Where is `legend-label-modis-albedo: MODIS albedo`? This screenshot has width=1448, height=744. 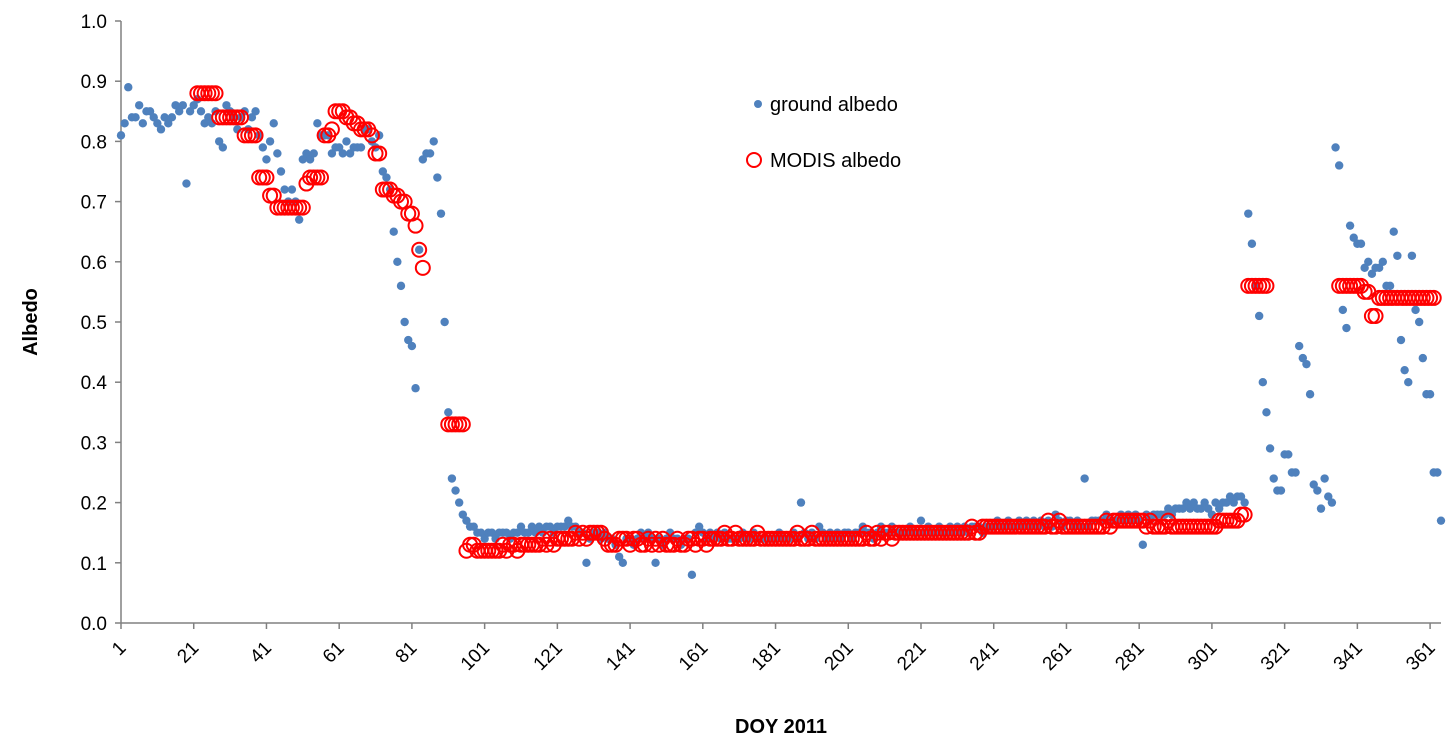 legend-label-modis-albedo: MODIS albedo is located at coordinates (835, 161).